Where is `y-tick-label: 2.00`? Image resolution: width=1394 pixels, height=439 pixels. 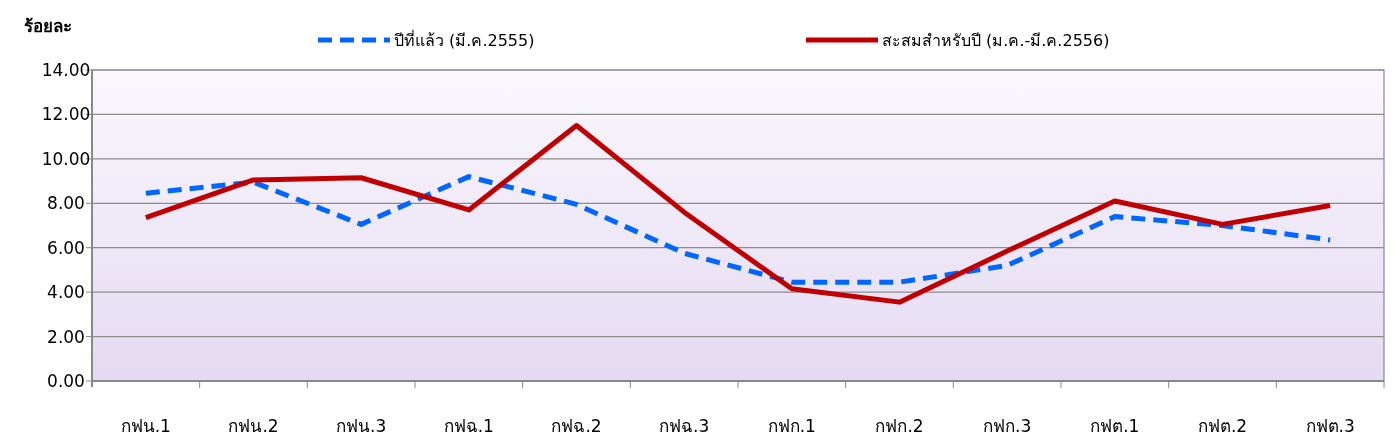 y-tick-label: 2.00 is located at coordinates (66, 336).